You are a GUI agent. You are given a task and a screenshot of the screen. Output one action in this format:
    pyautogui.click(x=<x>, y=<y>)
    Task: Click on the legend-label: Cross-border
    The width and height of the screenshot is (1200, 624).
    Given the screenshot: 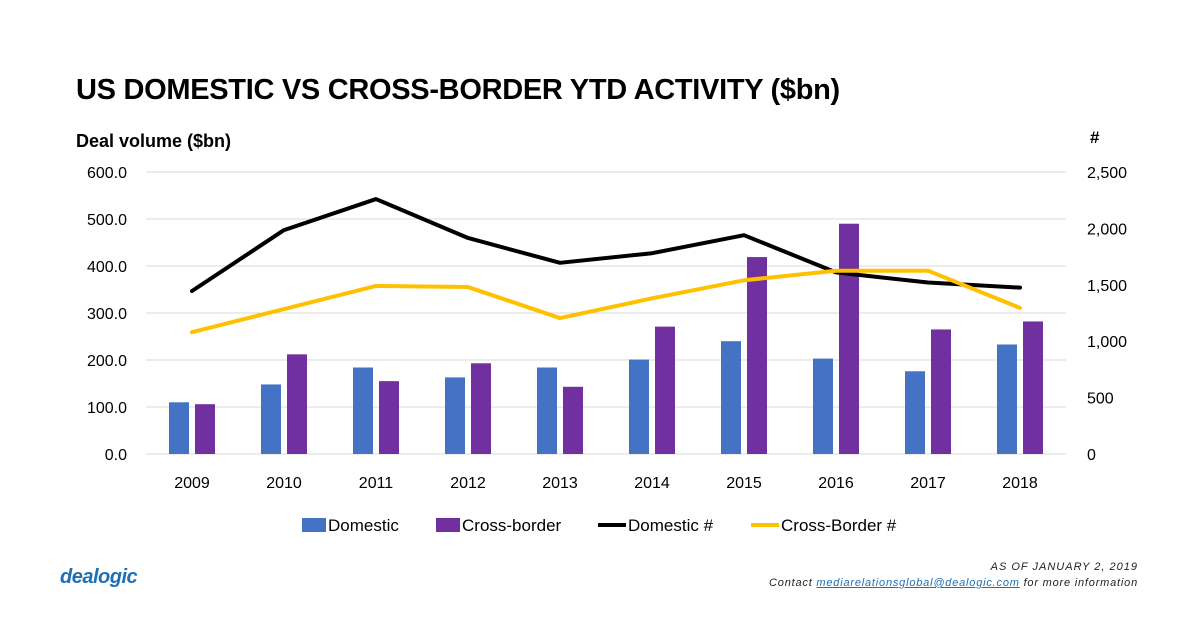 What is the action you would take?
    pyautogui.click(x=512, y=525)
    